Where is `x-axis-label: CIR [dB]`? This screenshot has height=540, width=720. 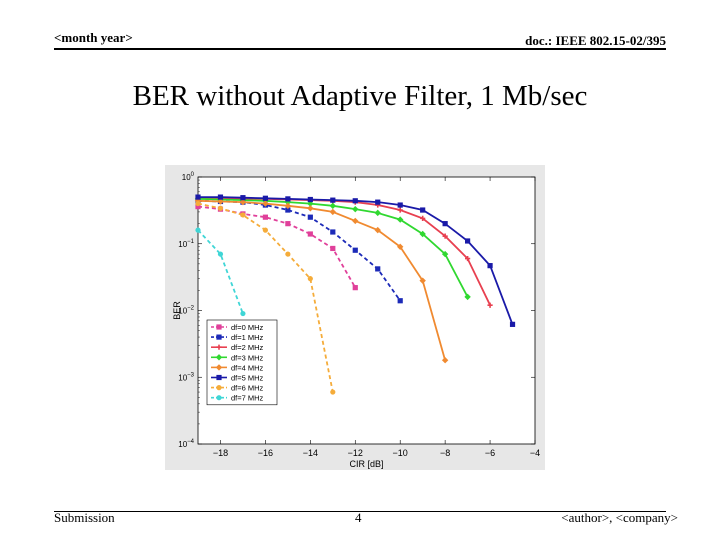
x-axis-label: CIR [dB] is located at coordinates (366, 464).